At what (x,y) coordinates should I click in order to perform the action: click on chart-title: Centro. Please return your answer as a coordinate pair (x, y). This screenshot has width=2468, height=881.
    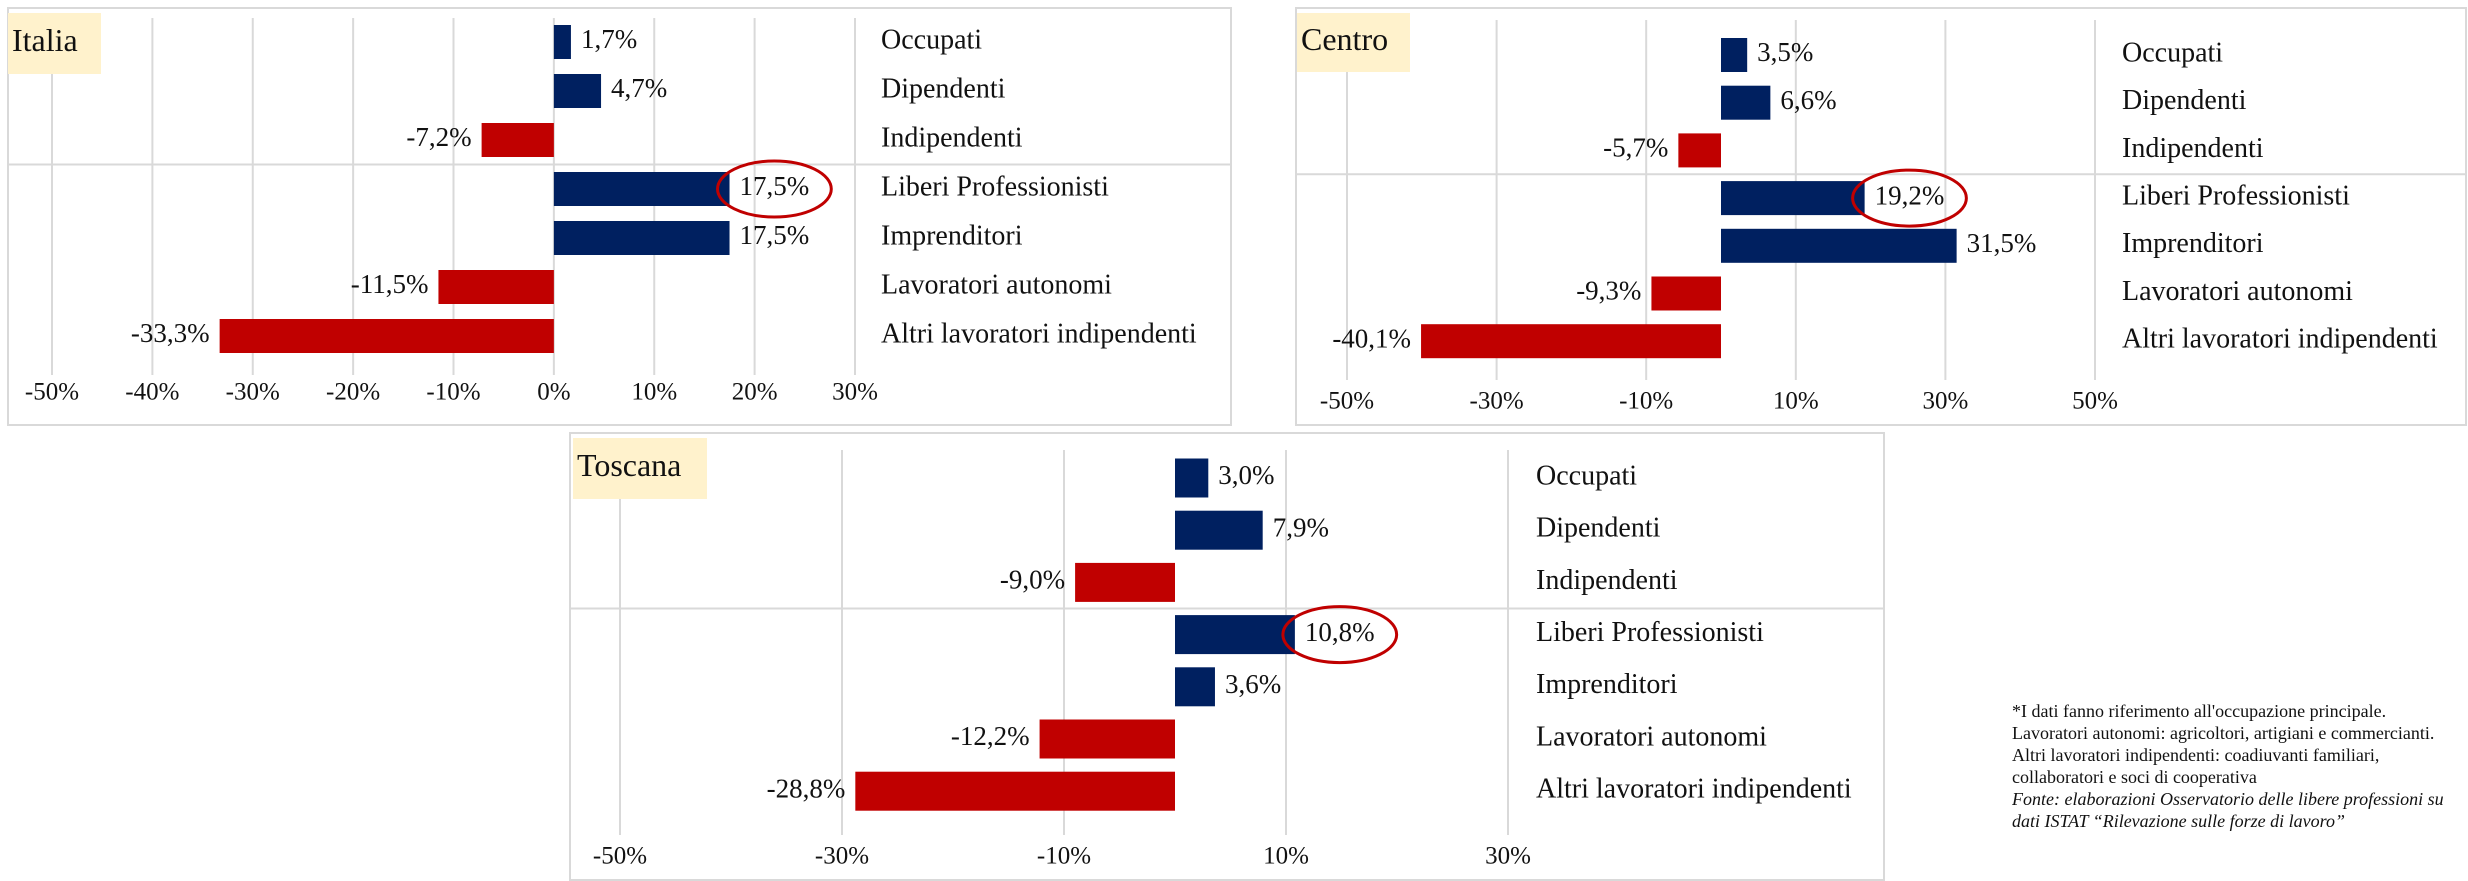
    Looking at the image, I should click on (1344, 39).